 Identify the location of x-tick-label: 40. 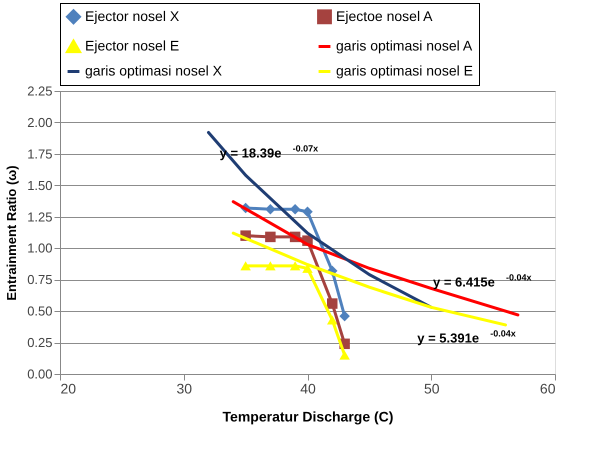
(308, 388).